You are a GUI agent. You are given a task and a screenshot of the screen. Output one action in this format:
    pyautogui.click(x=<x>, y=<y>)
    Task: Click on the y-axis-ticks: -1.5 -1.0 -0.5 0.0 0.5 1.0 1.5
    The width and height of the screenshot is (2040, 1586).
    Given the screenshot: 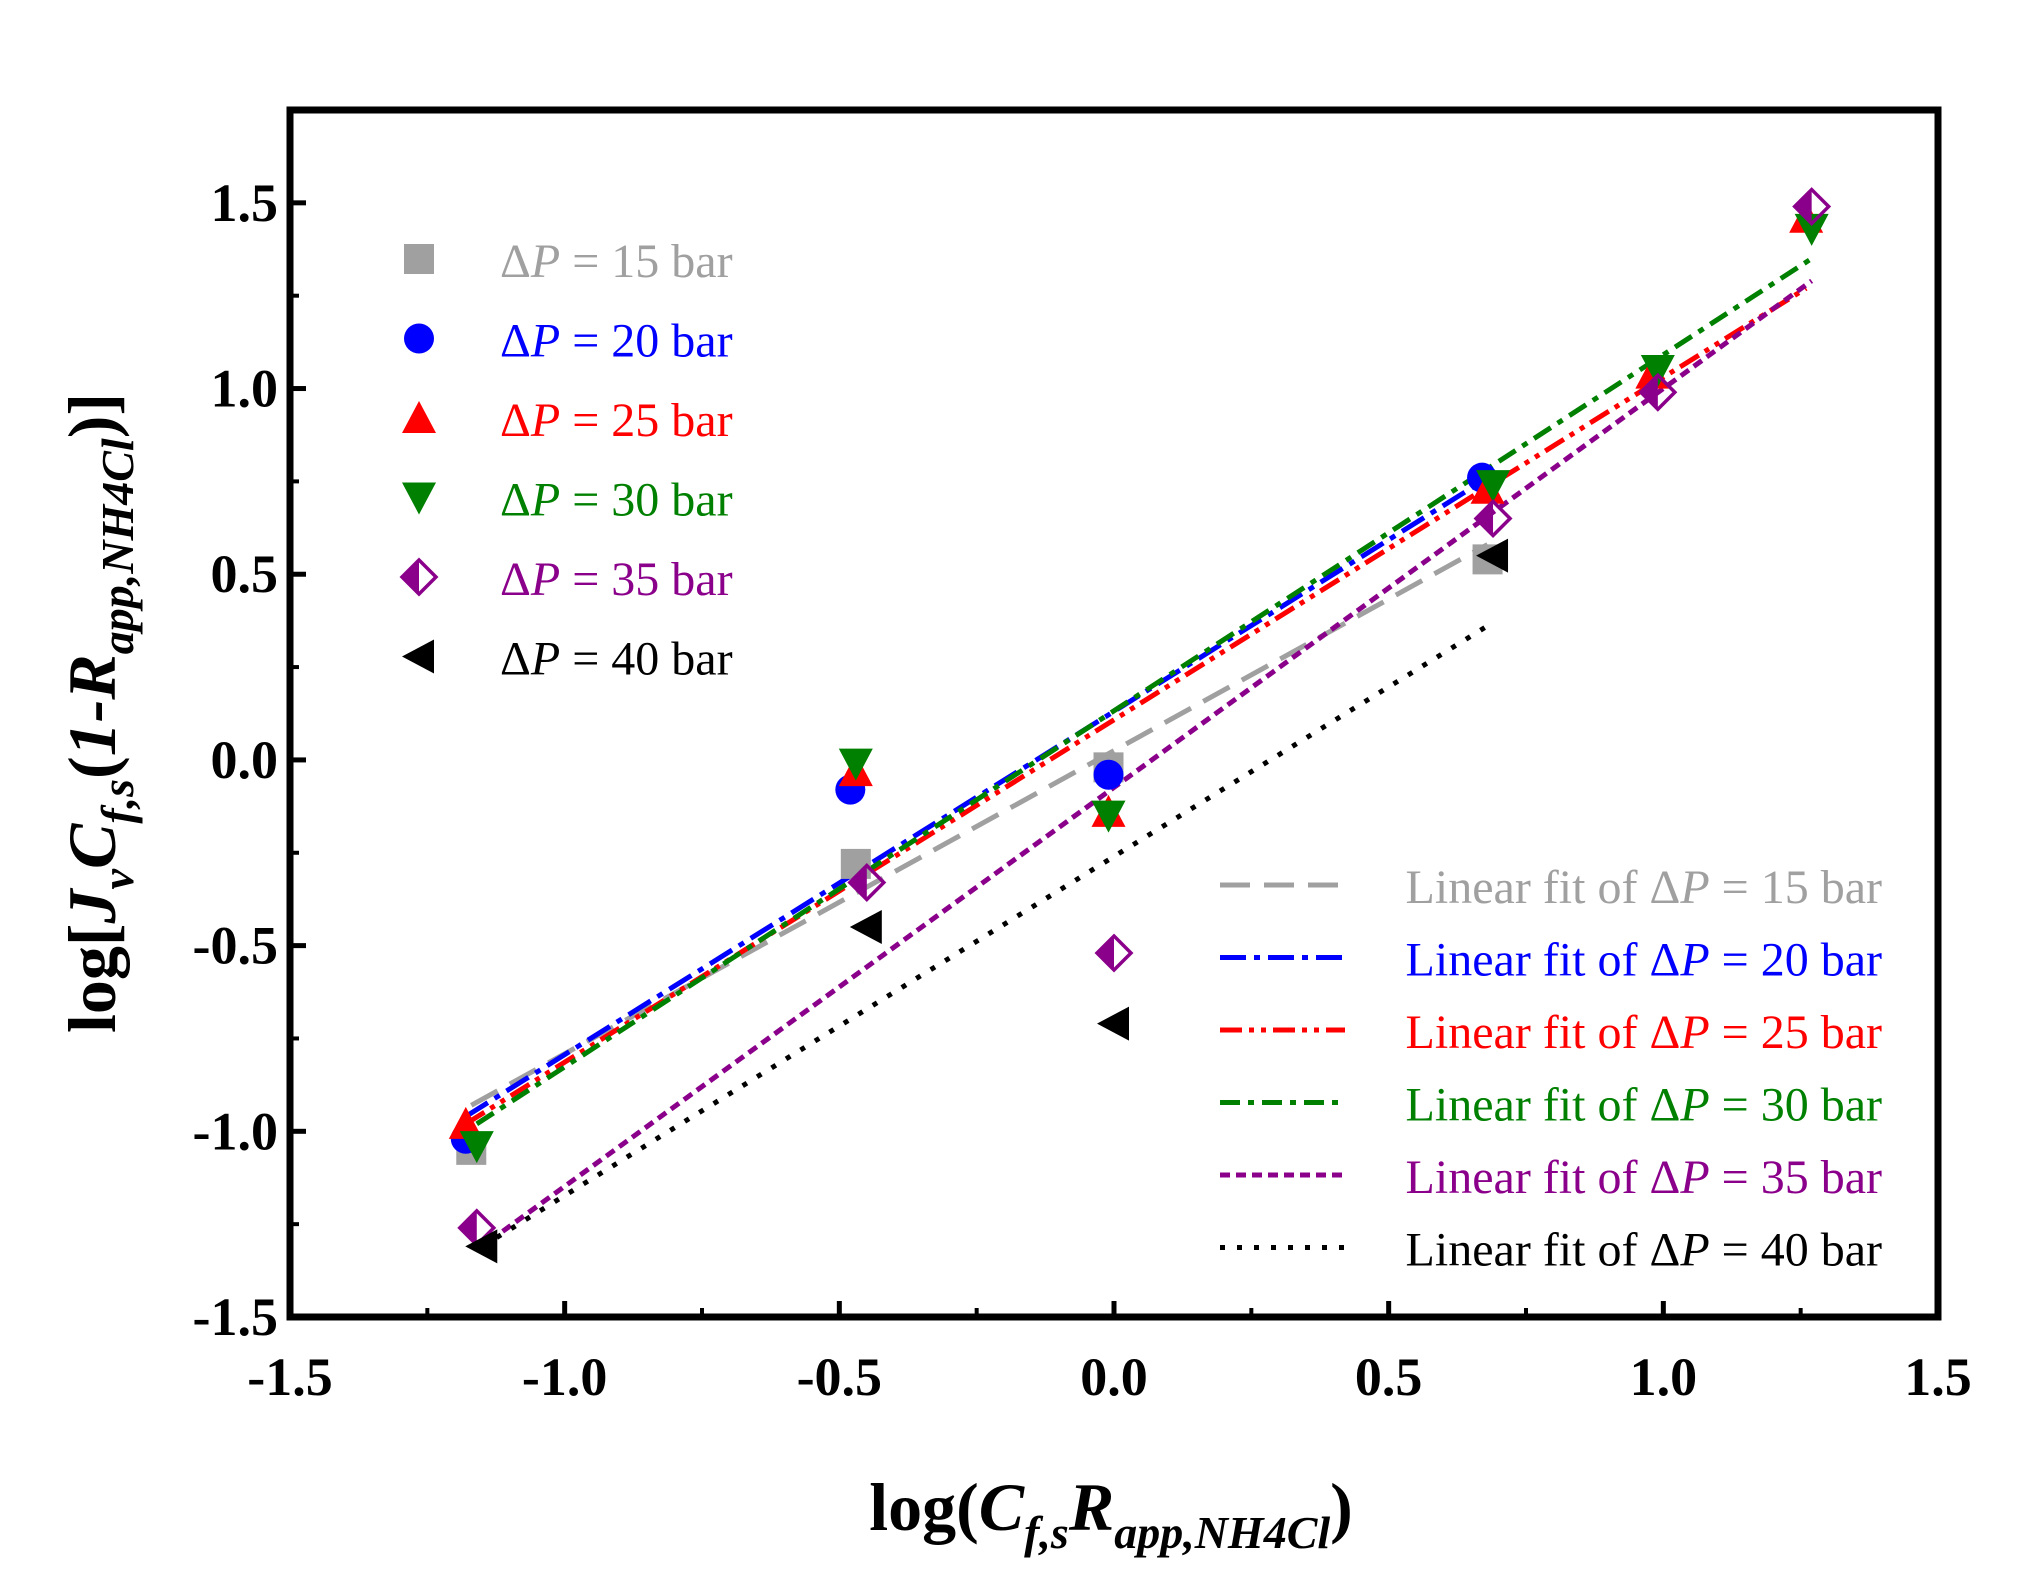 What is the action you would take?
    pyautogui.click(x=249, y=760)
    